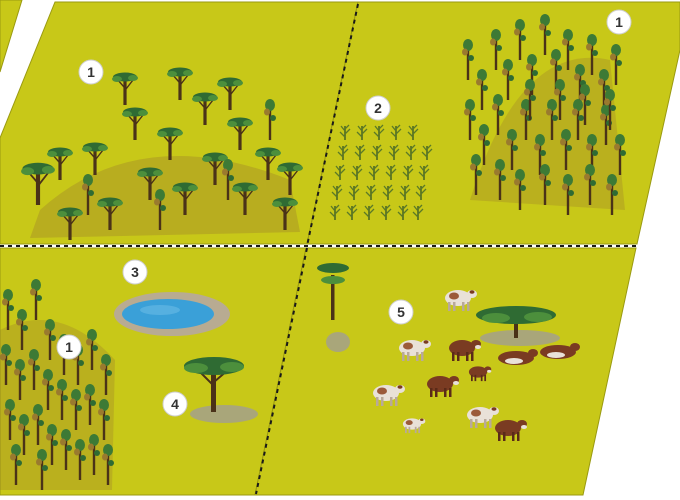  I want to click on field-sliver-top, so click(11, 36).